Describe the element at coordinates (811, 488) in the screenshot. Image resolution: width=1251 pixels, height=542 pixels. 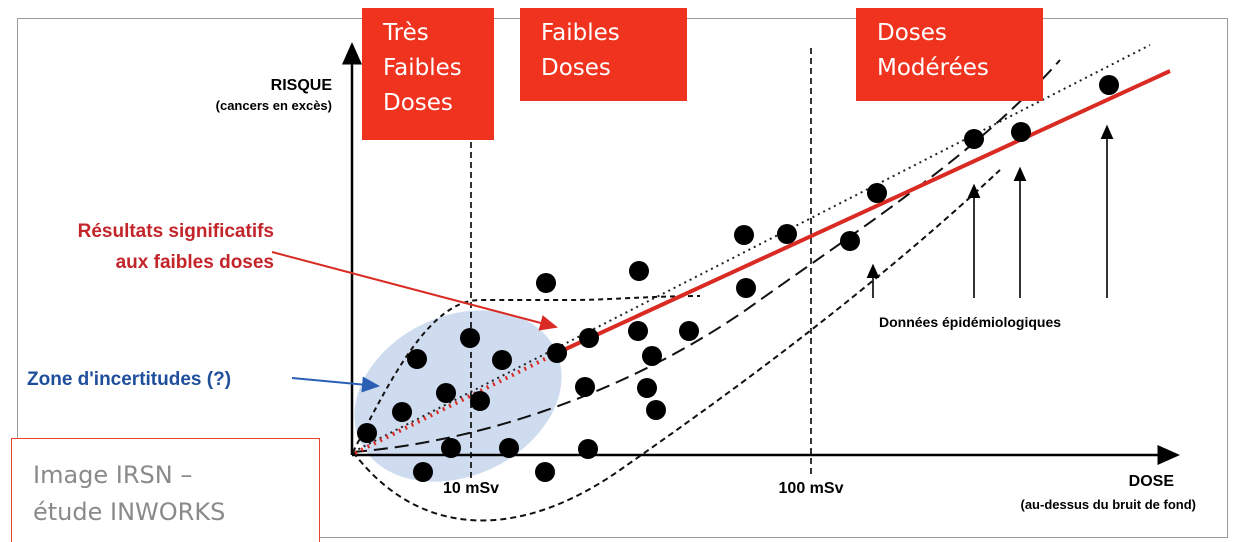
I see `x-tick-100msv: 100 mSv` at that location.